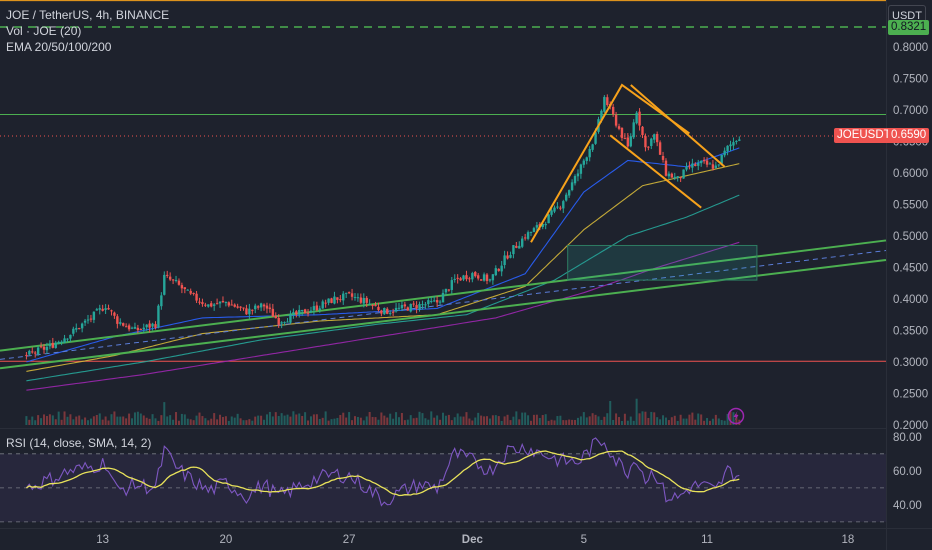 The height and width of the screenshot is (550, 932). I want to click on price-axis-tick-label: 0.4500, so click(910, 269).